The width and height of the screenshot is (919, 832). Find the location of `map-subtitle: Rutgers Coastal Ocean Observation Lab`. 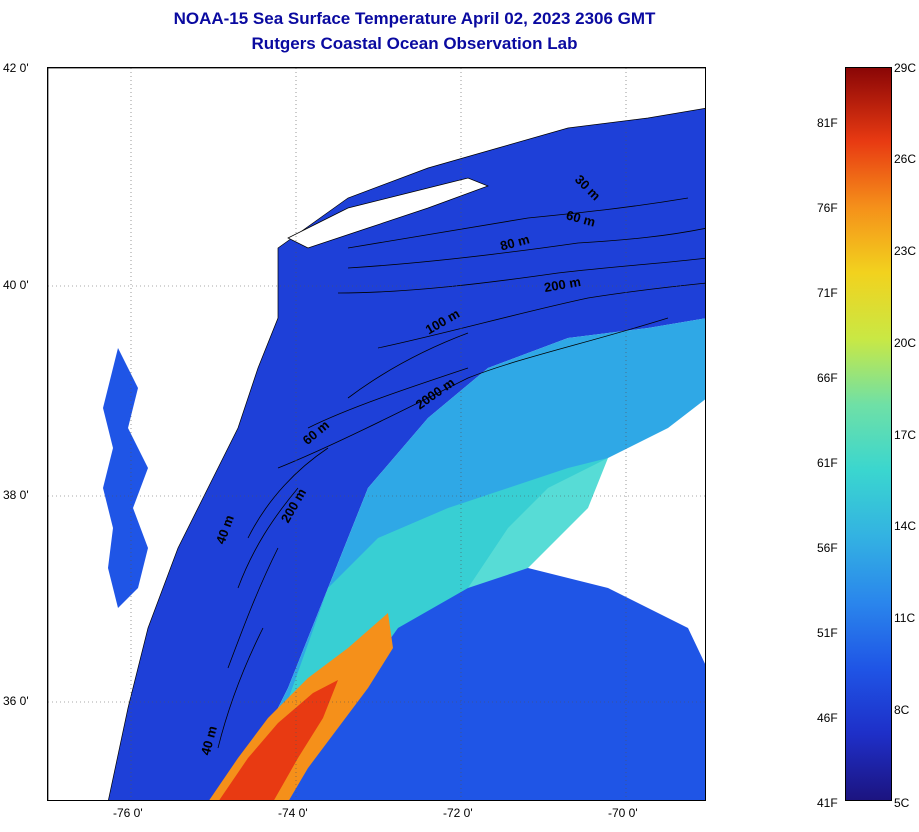

map-subtitle: Rutgers Coastal Ocean Observation Lab is located at coordinates (414, 43).